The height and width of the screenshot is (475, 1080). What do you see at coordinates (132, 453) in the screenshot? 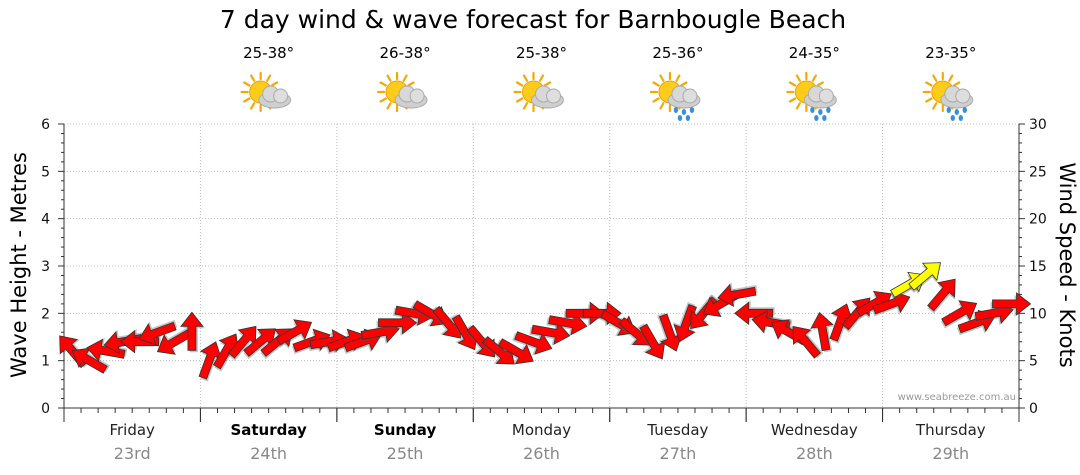
I see `date-label: 23rd` at bounding box center [132, 453].